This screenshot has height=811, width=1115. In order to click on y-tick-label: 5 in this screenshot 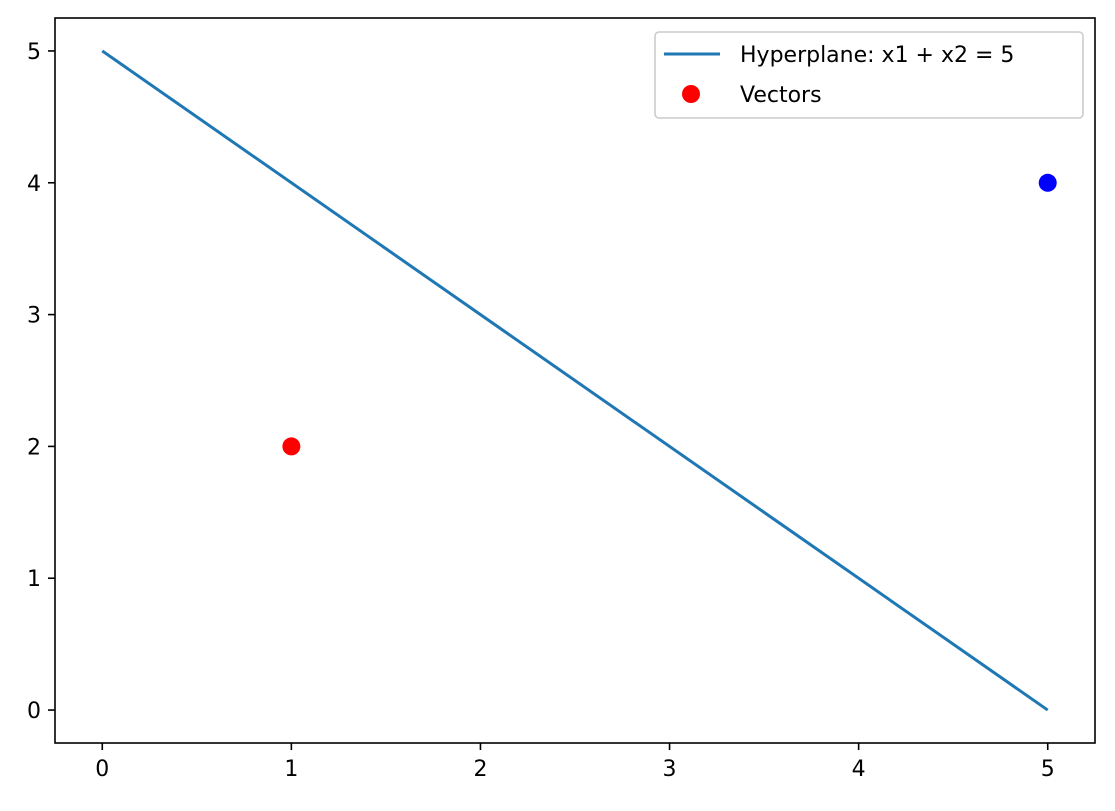, I will do `click(34, 52)`.